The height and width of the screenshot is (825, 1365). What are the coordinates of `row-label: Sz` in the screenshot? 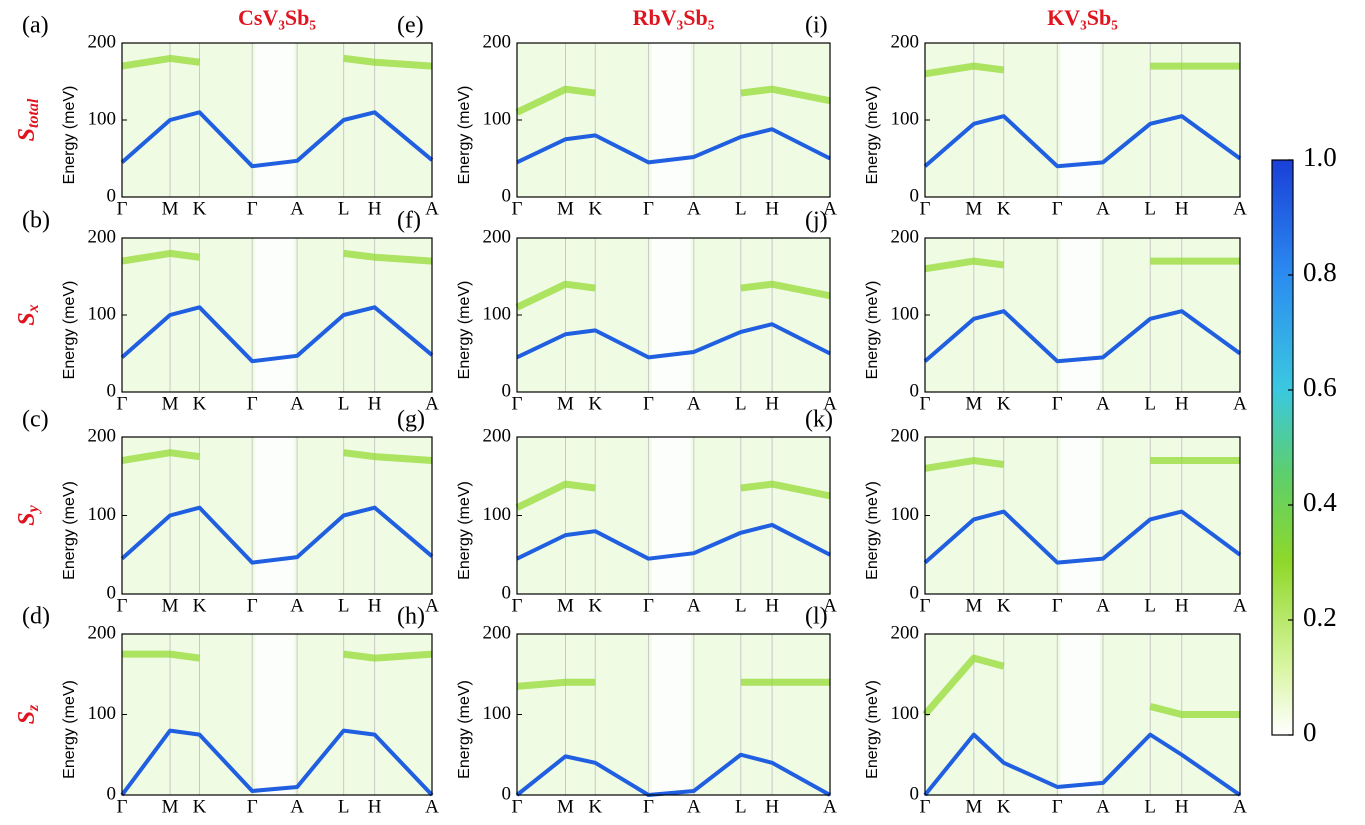 It's located at (28, 714).